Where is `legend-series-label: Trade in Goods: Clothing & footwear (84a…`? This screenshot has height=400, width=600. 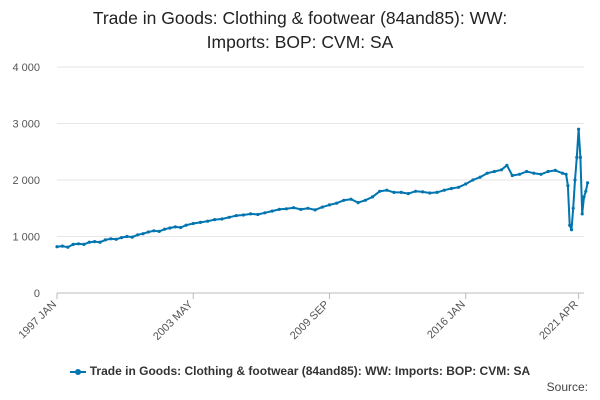 legend-series-label: Trade in Goods: Clothing & footwear (84a… is located at coordinates (310, 371).